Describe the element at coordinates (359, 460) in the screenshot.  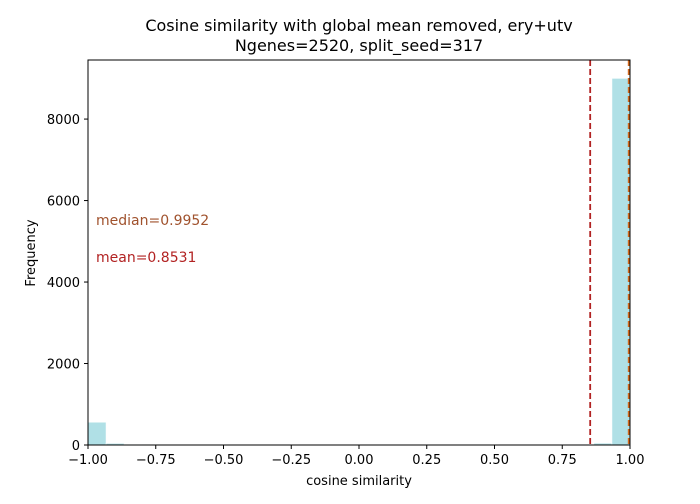
I see `x-tick-label: 0.00` at that location.